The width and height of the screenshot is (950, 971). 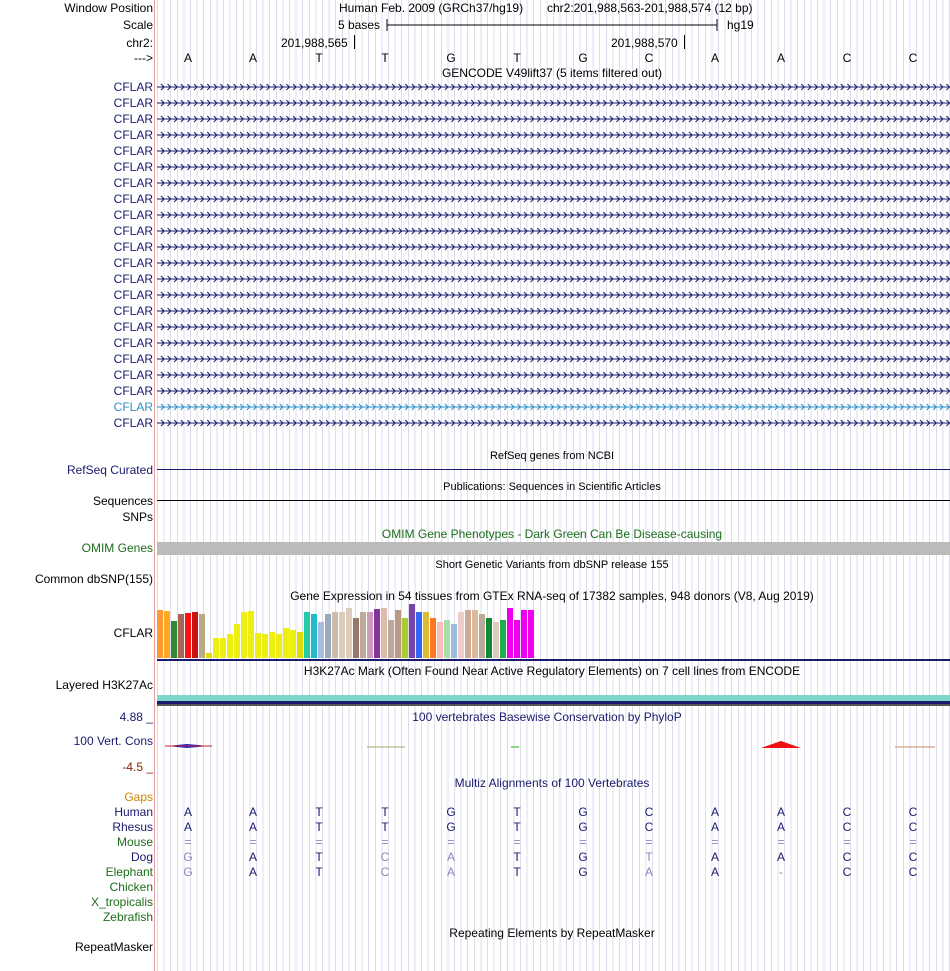 What do you see at coordinates (104, 685) in the screenshot?
I see `h3k27-label: Layered H3K27Ac` at bounding box center [104, 685].